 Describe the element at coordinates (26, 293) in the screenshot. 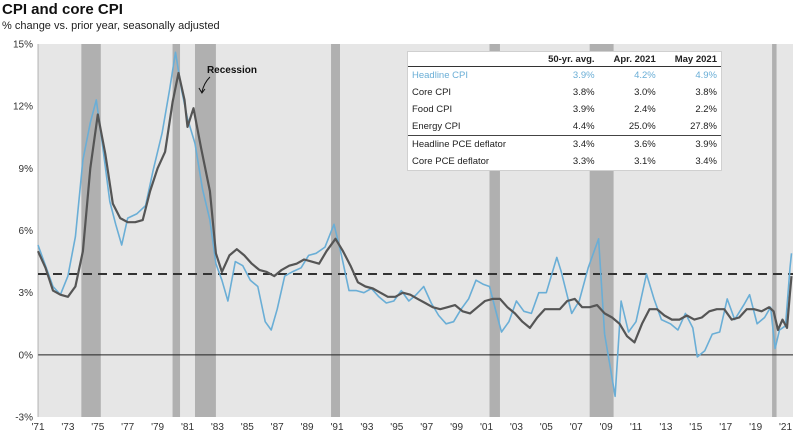

I see `y-tick-label: 3%` at that location.